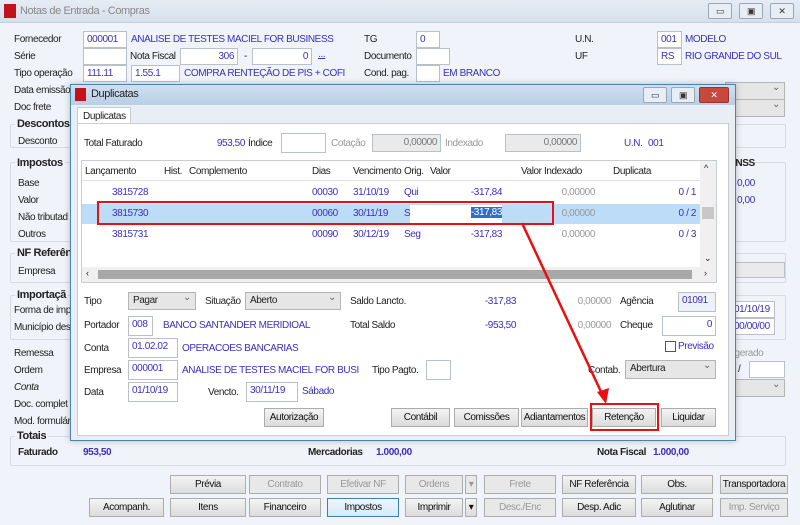 This screenshot has width=800, height=525. I want to click on total-faturado-value: 953,50, so click(231, 143).